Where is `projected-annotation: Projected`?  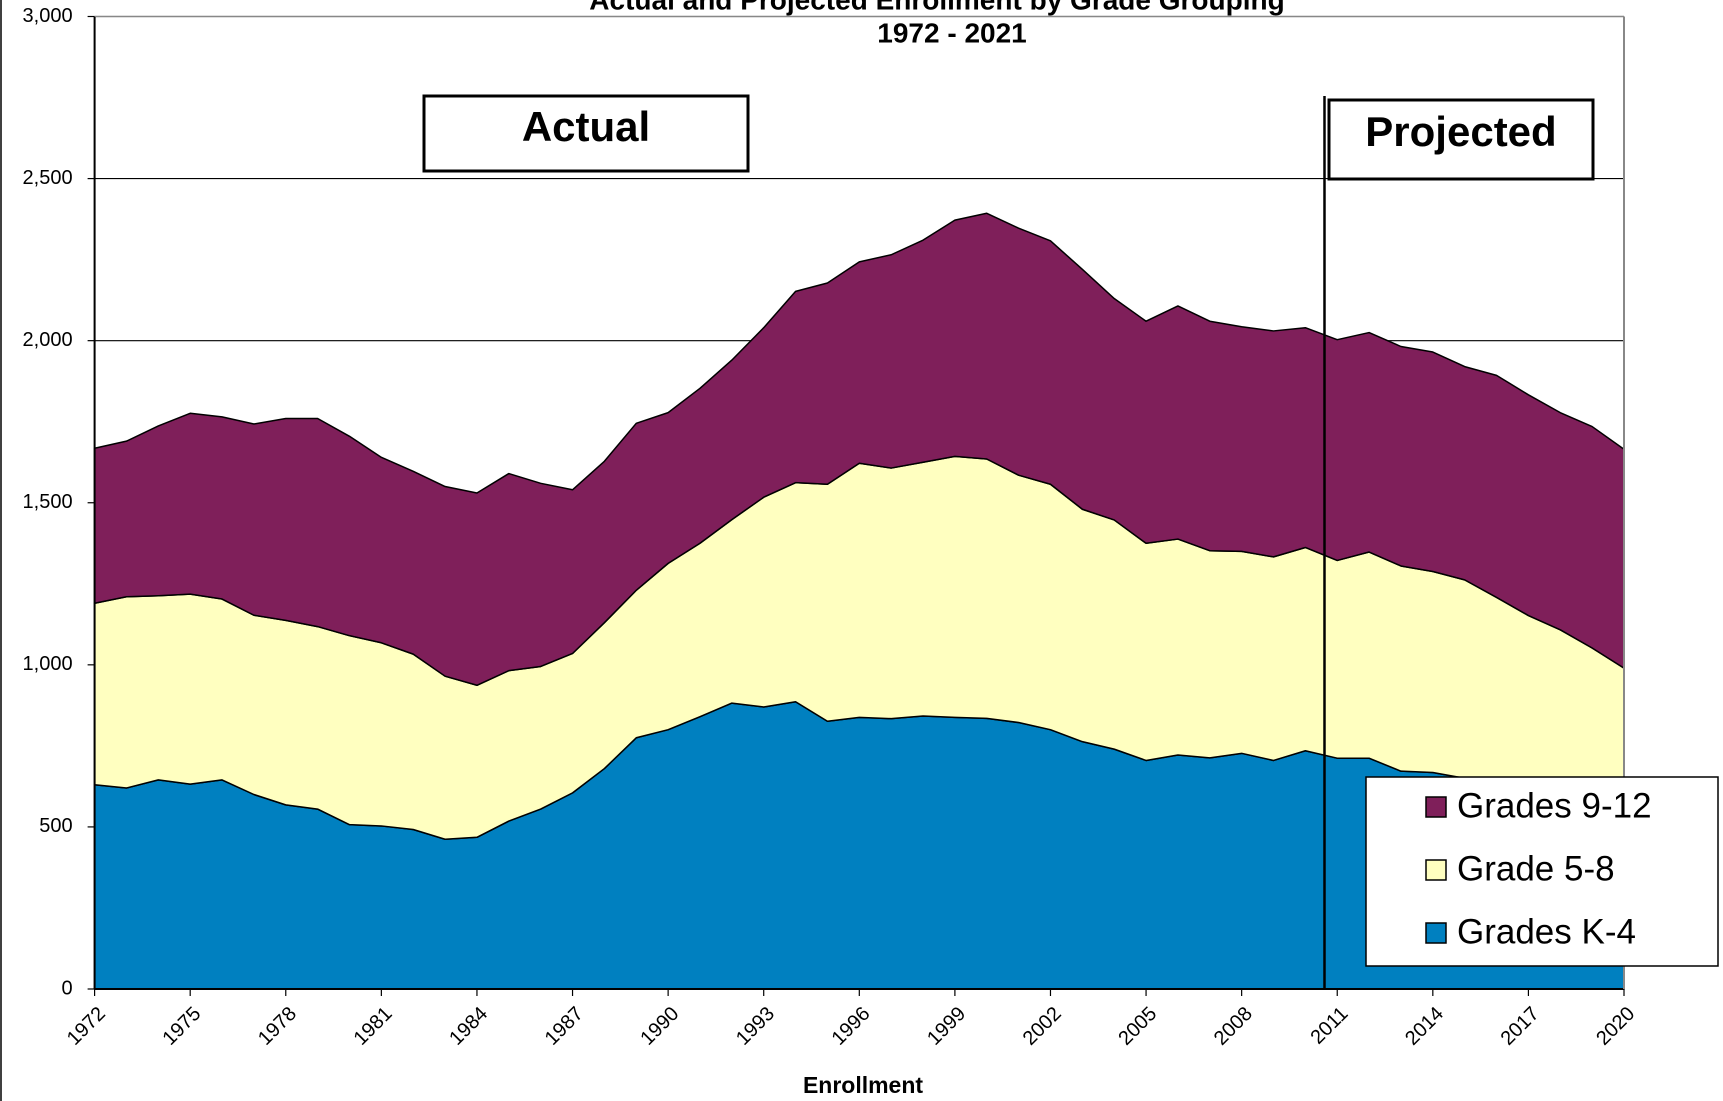
projected-annotation: Projected is located at coordinates (1461, 139).